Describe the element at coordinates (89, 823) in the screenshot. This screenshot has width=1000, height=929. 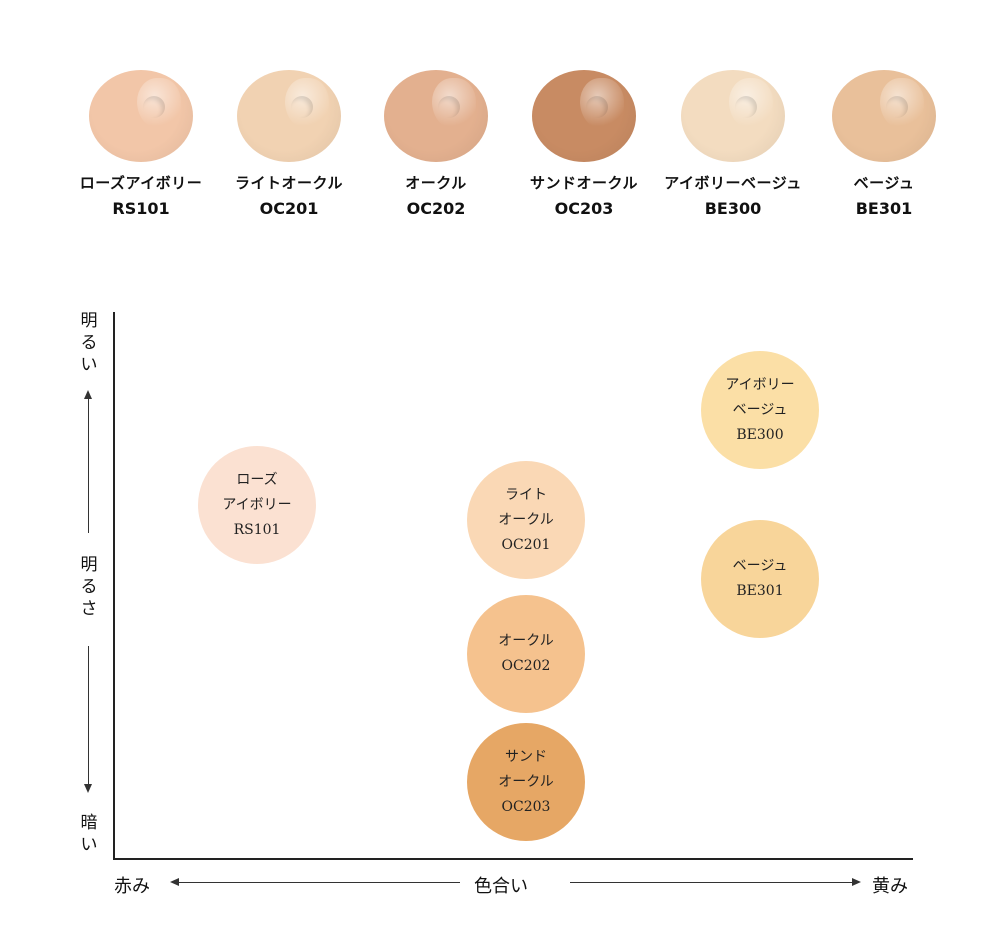
I see `y-label-char: 暗` at that location.